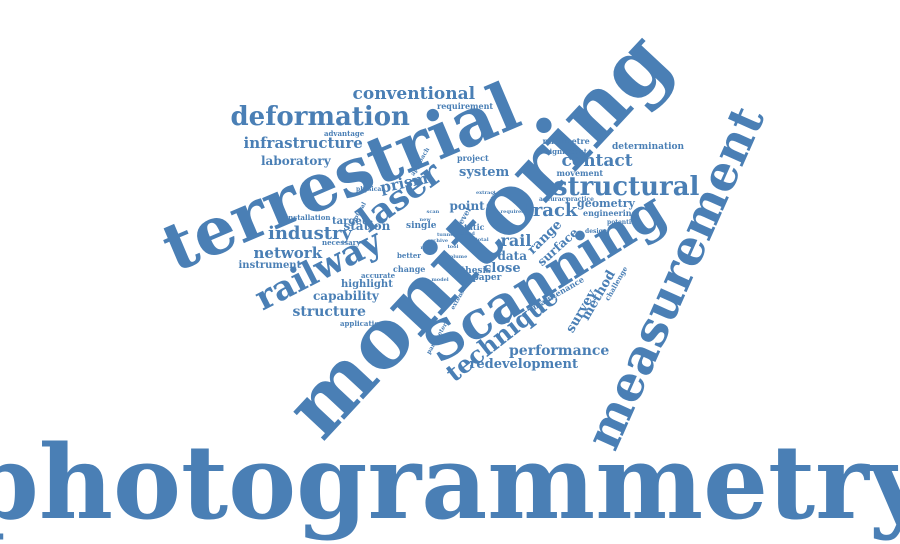 Image resolution: width=900 pixels, height=544 pixels. What do you see at coordinates (421, 225) in the screenshot?
I see `word-single: single` at bounding box center [421, 225].